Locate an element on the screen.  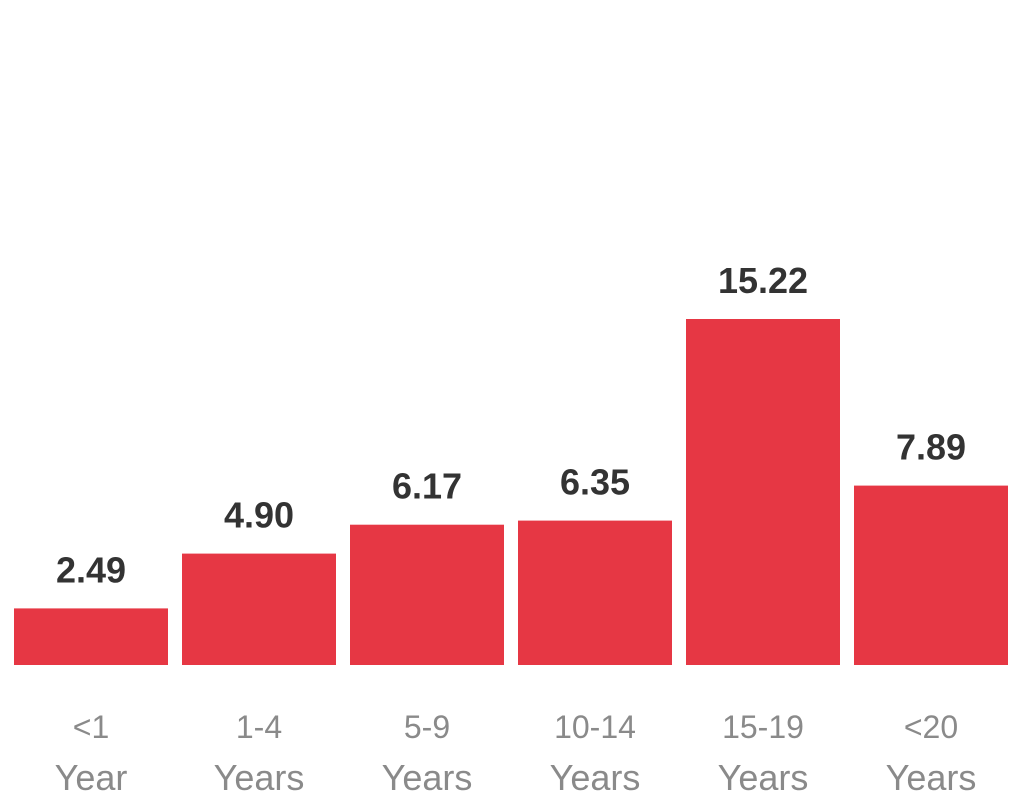
category-label-3-range: 10-14 is located at coordinates (595, 727).